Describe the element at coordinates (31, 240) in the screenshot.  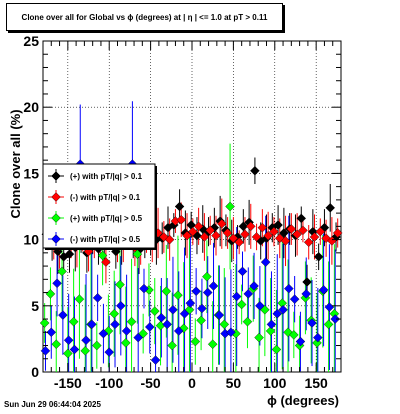
I see `y-tick-label: 10` at that location.